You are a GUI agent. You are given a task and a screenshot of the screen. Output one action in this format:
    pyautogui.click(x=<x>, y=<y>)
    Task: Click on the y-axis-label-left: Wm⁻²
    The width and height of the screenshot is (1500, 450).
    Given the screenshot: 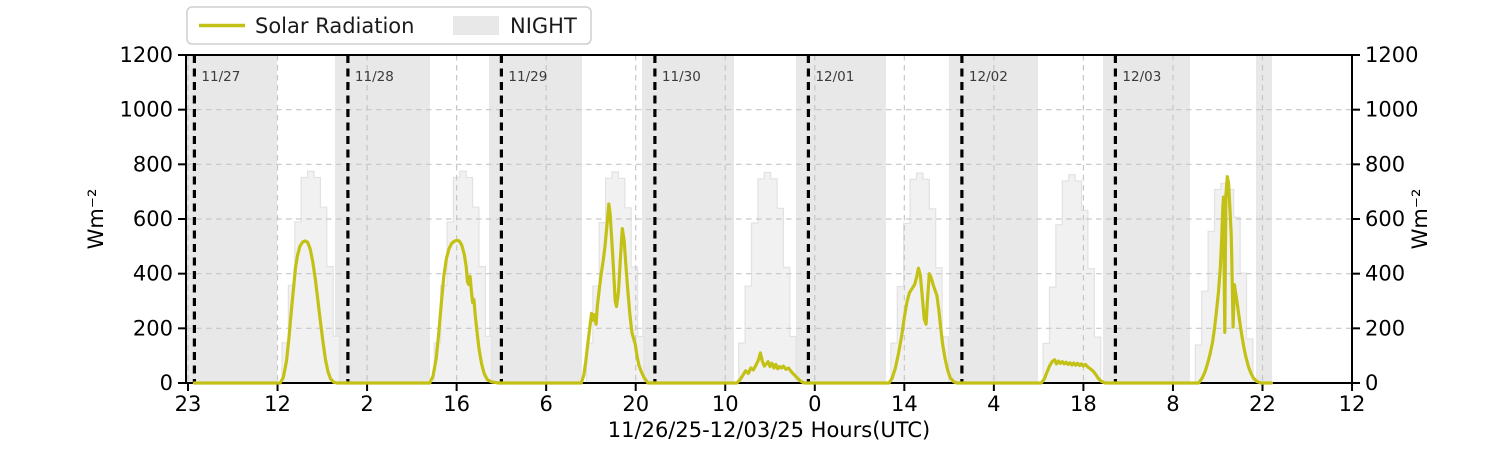 What is the action you would take?
    pyautogui.click(x=96, y=219)
    